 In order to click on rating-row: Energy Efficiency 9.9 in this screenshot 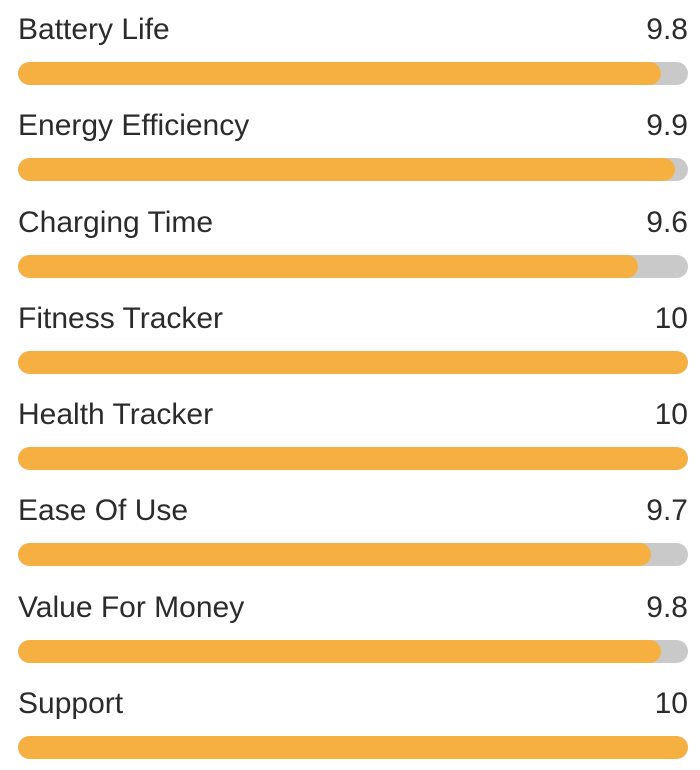, I will do `click(350, 144)`.